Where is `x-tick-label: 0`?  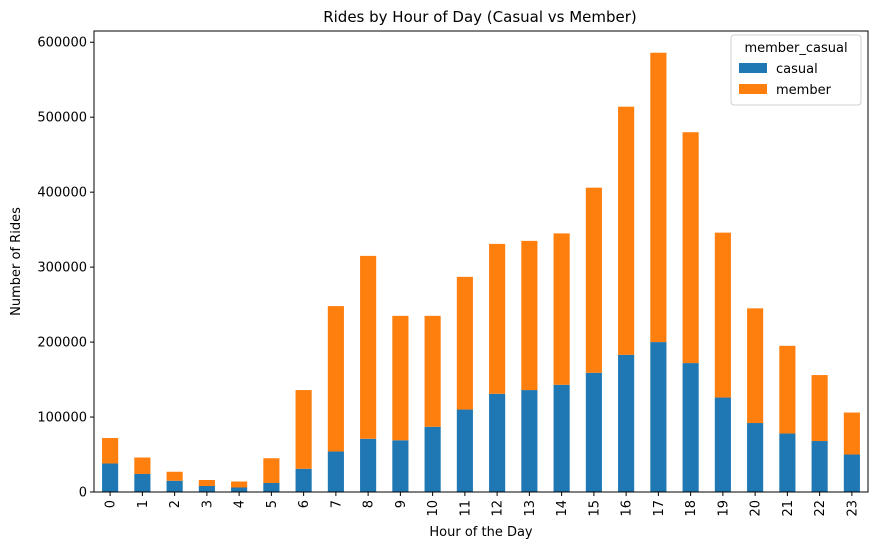 x-tick-label: 0 is located at coordinates (111, 504).